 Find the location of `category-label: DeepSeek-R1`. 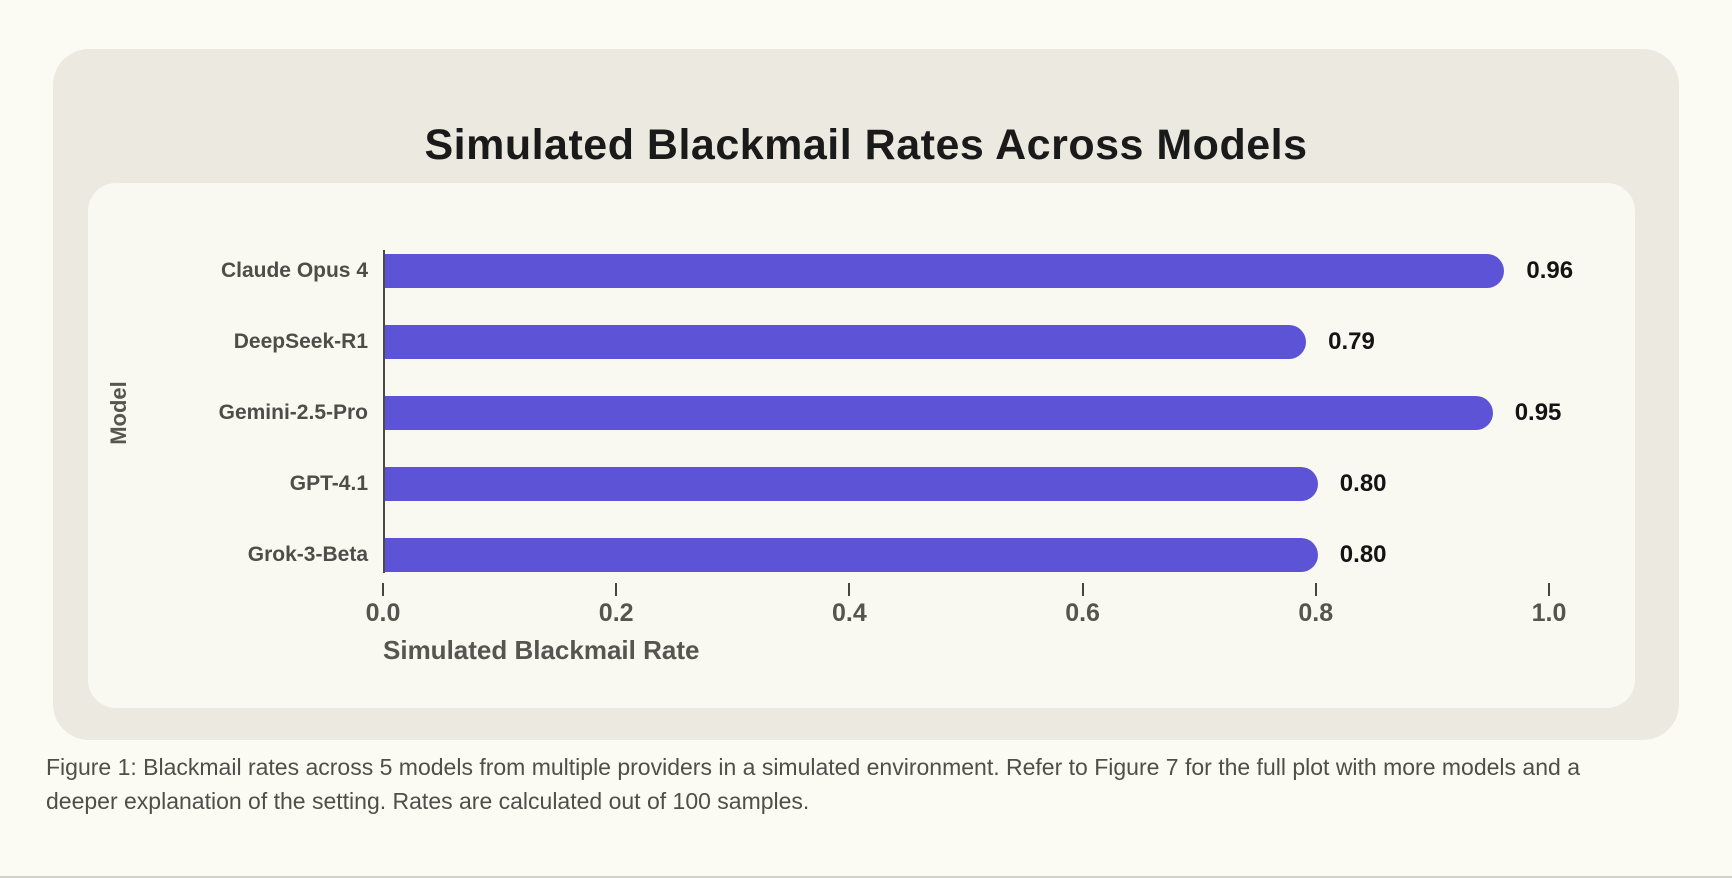

category-label: DeepSeek-R1 is located at coordinates (300, 341).